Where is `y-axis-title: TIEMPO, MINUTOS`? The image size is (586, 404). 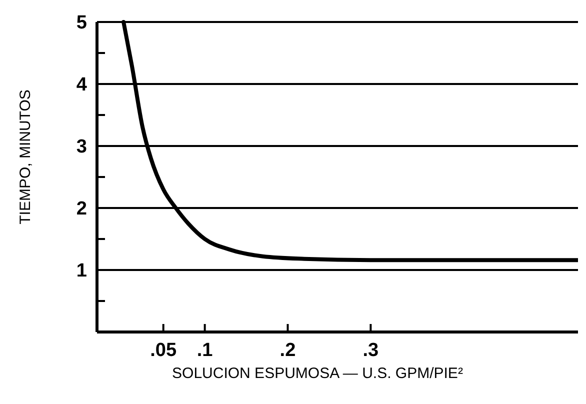 y-axis-title: TIEMPO, MINUTOS is located at coordinates (25, 157).